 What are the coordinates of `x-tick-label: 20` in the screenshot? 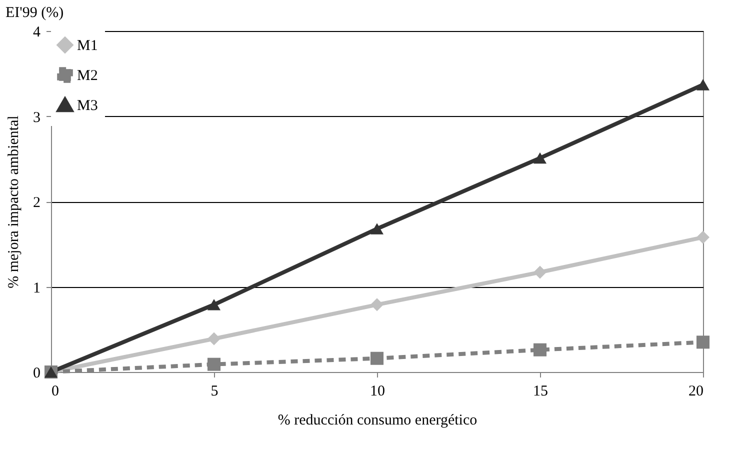 It's located at (696, 392).